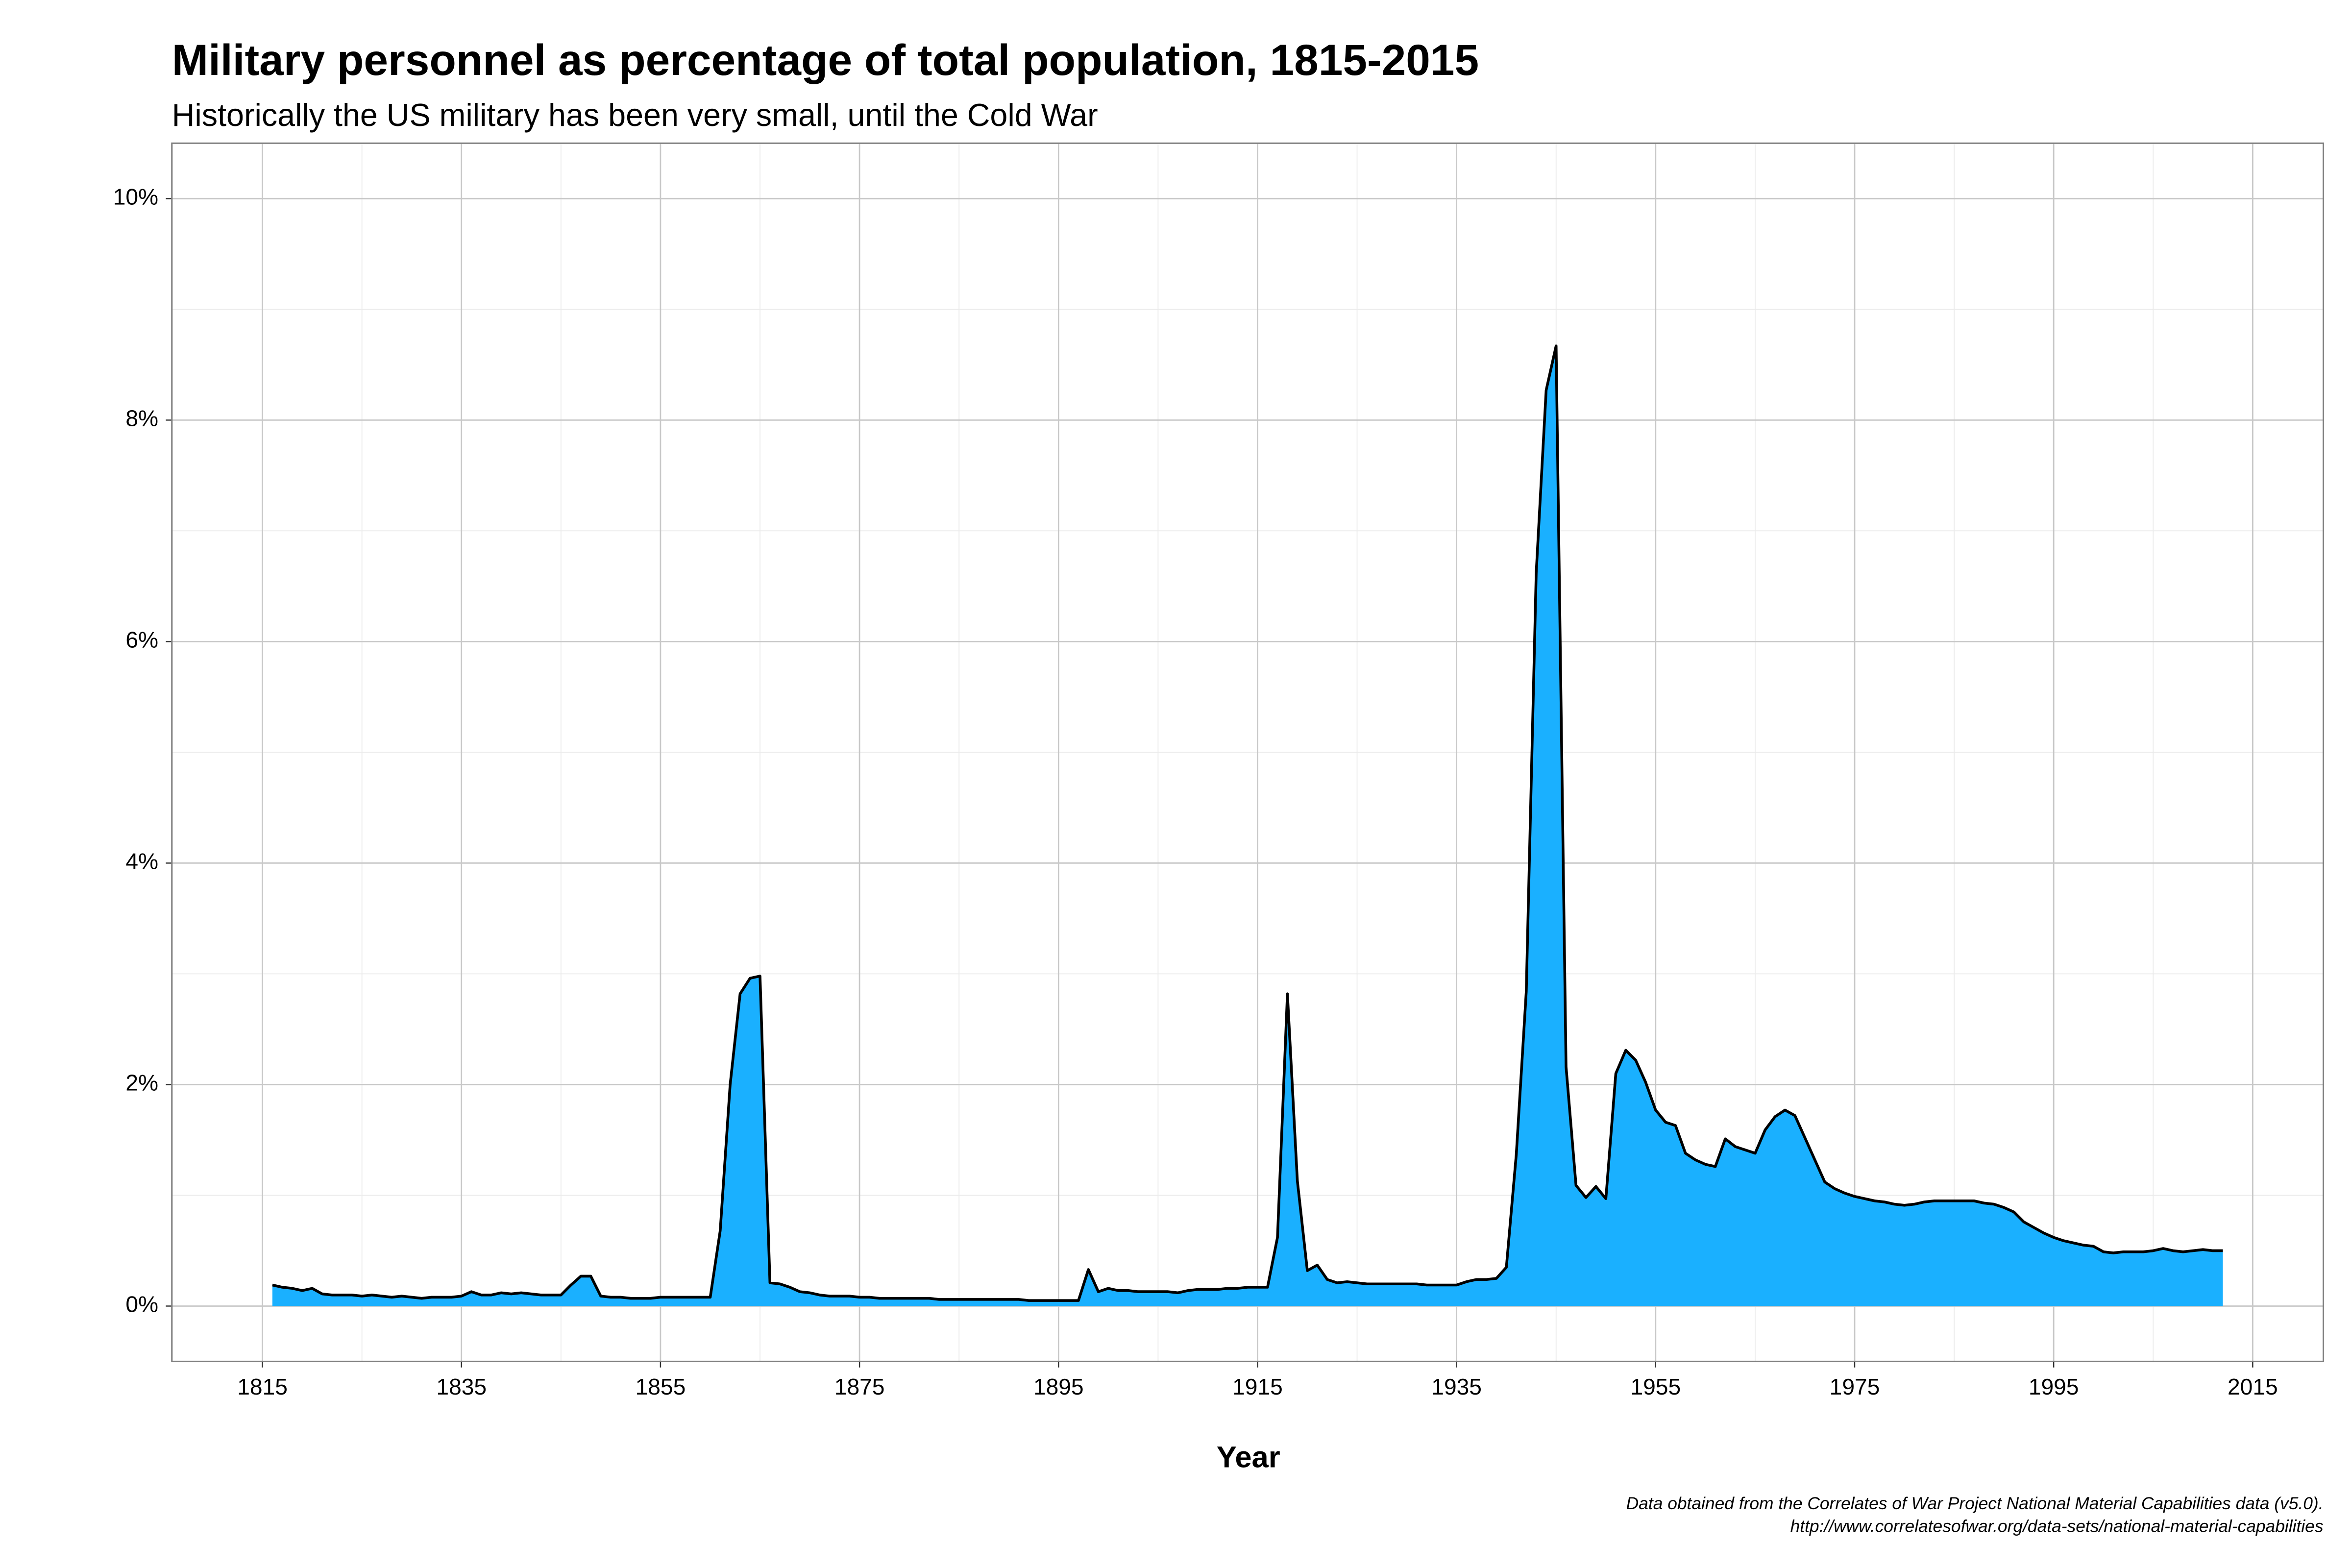 The width and height of the screenshot is (2352, 1568). Describe the element at coordinates (141, 1083) in the screenshot. I see `y-tick-label: 2%` at that location.